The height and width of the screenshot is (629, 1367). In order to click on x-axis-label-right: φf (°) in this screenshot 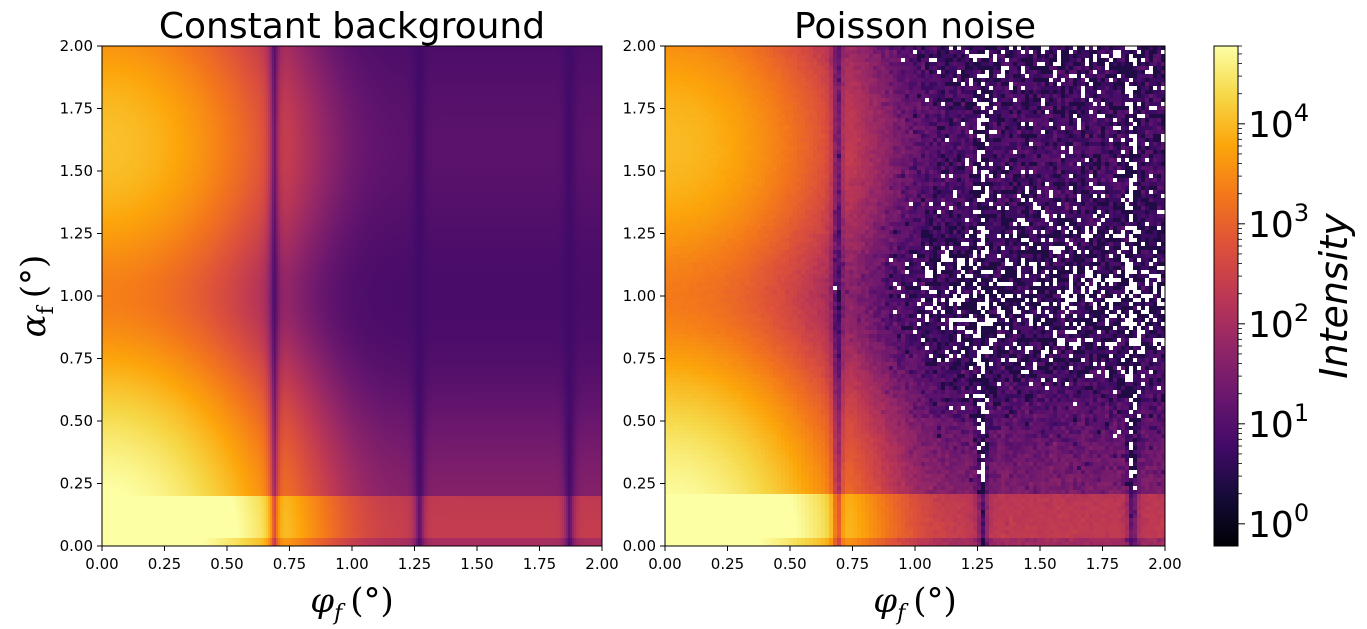, I will do `click(915, 603)`.